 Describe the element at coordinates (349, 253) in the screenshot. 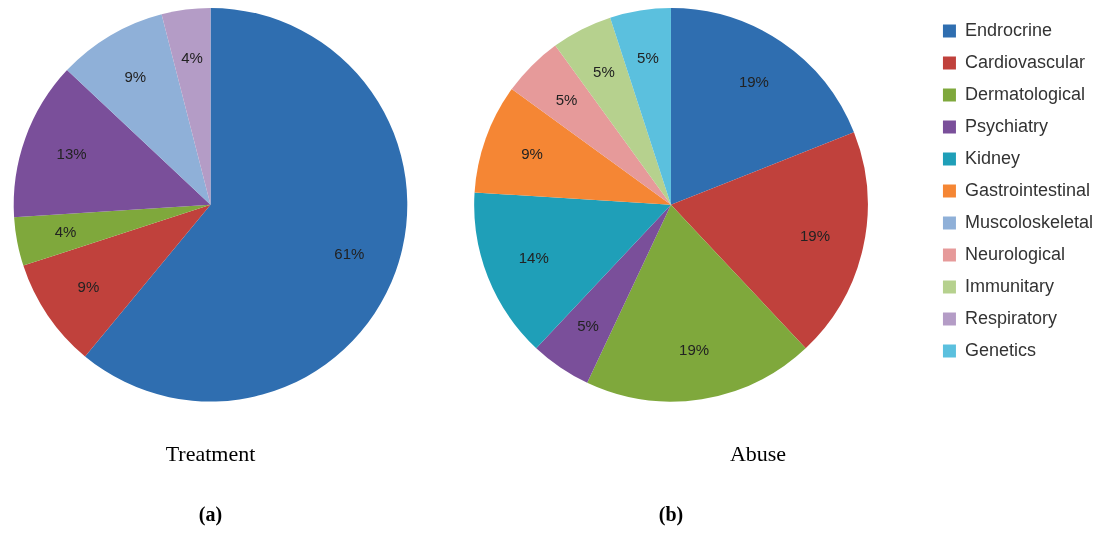

I see `data-label: 61%` at that location.